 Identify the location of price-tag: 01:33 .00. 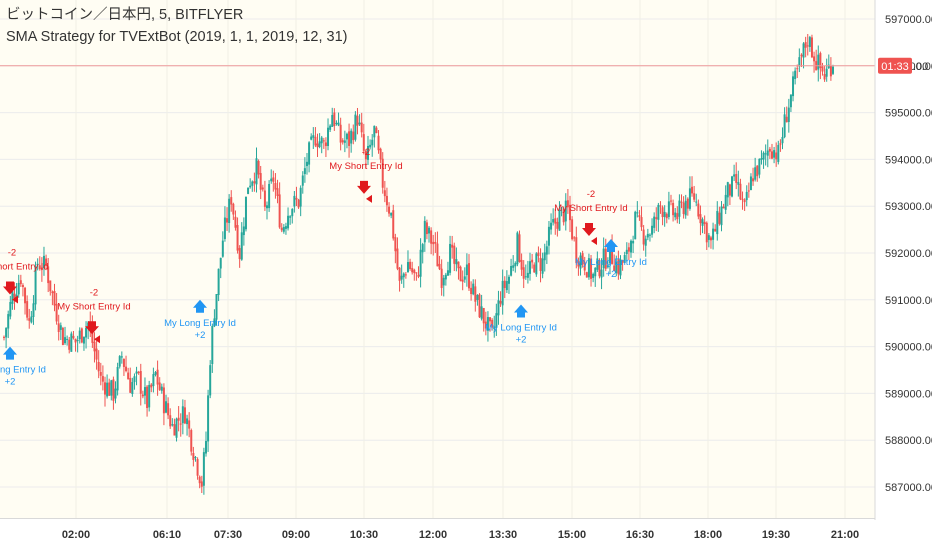
(903, 65).